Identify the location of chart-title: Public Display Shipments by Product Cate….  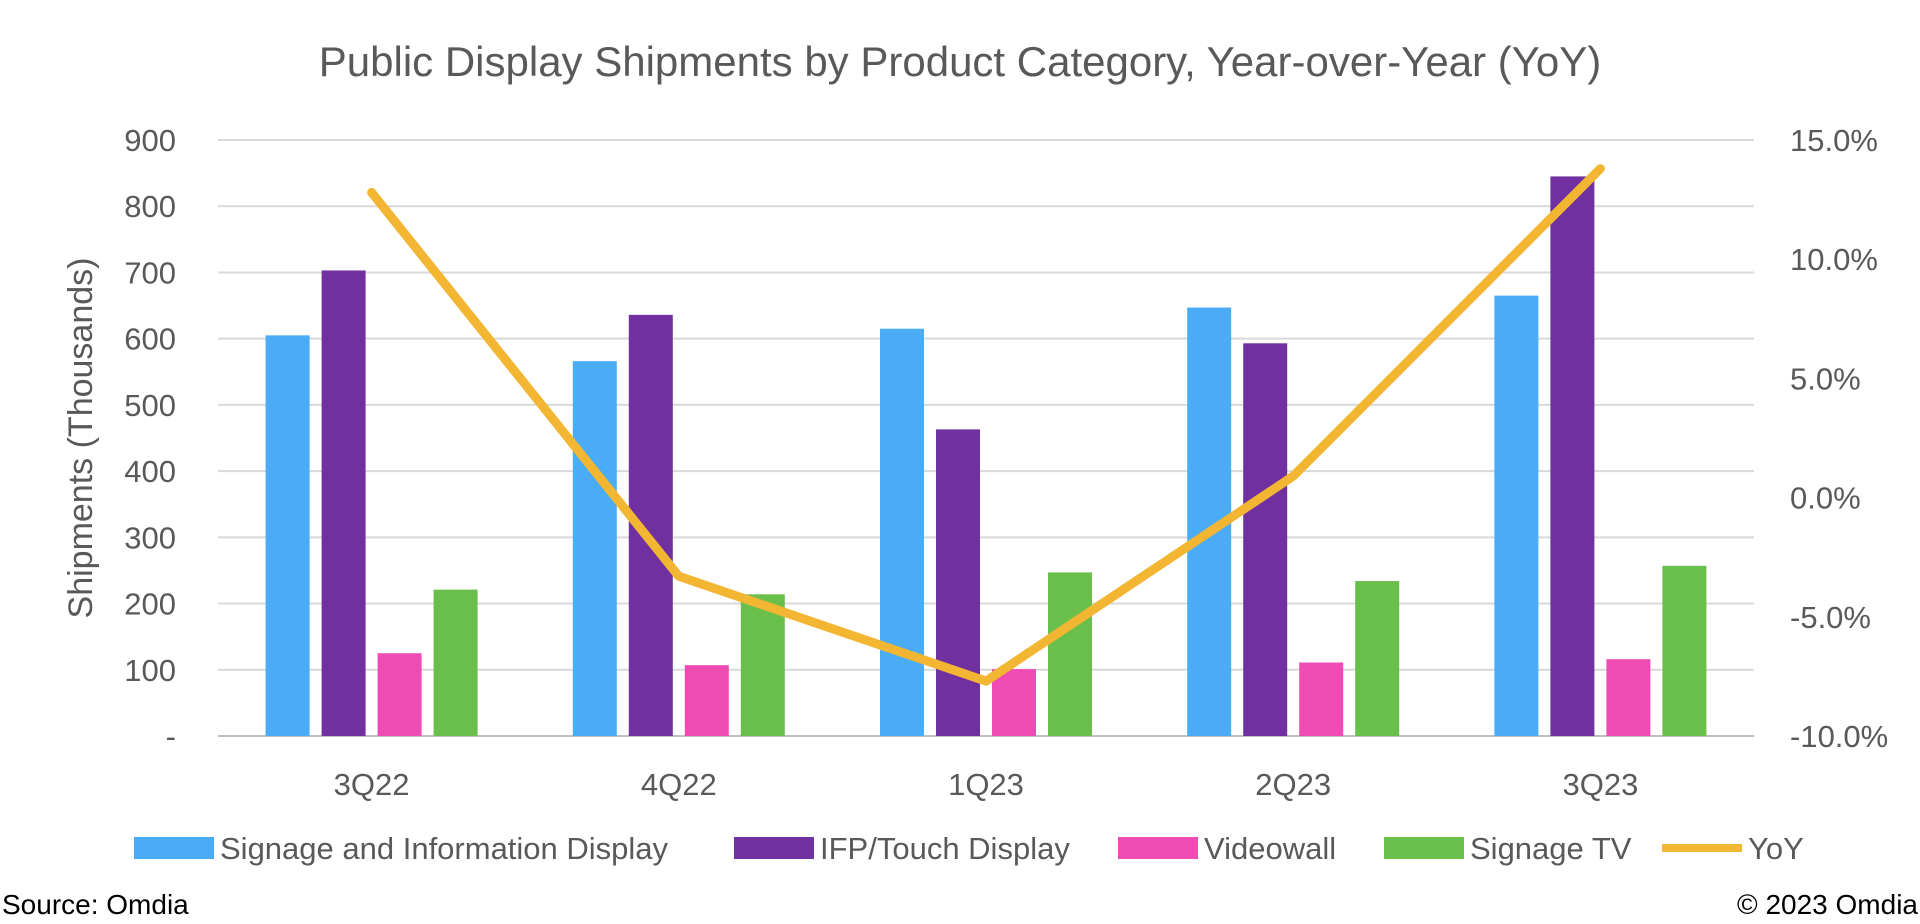
(960, 61).